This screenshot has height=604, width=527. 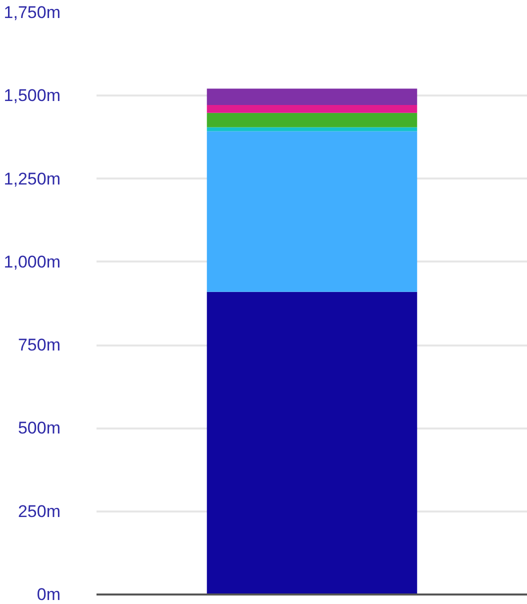 I want to click on y-tick-label: 0m, so click(x=48, y=594).